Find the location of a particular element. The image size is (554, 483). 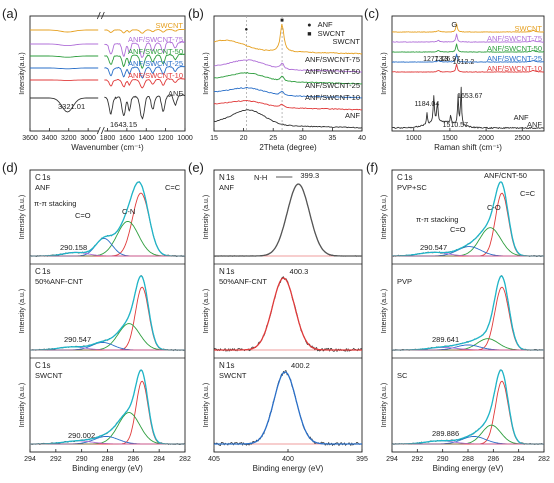

panel-d-annotation: 290.158 is located at coordinates (73, 247).